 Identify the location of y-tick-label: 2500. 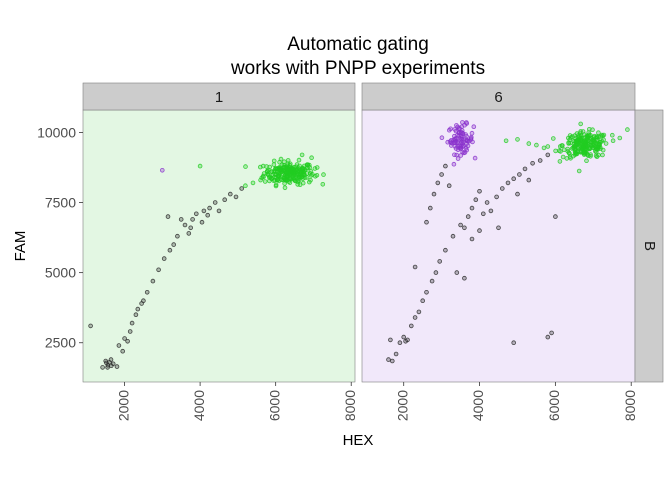
(60, 343).